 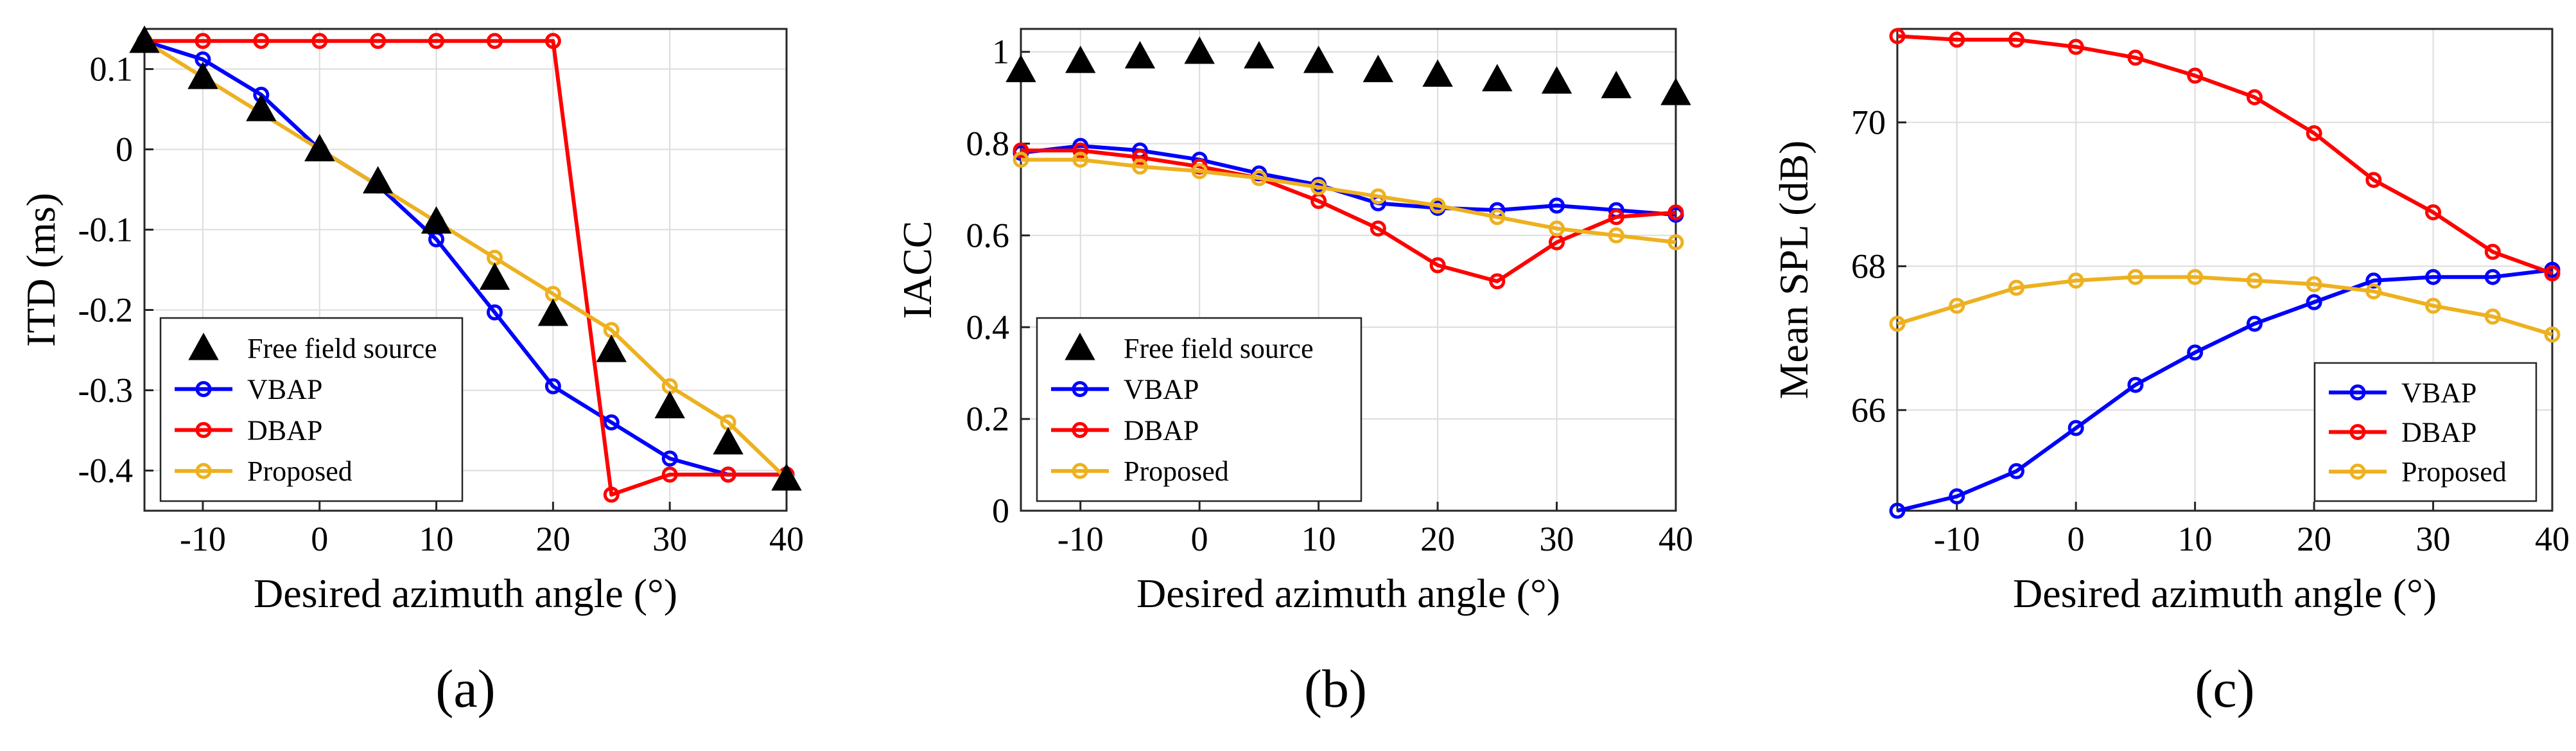 What do you see at coordinates (1868, 122) in the screenshot?
I see `y-tick-label: 70` at bounding box center [1868, 122].